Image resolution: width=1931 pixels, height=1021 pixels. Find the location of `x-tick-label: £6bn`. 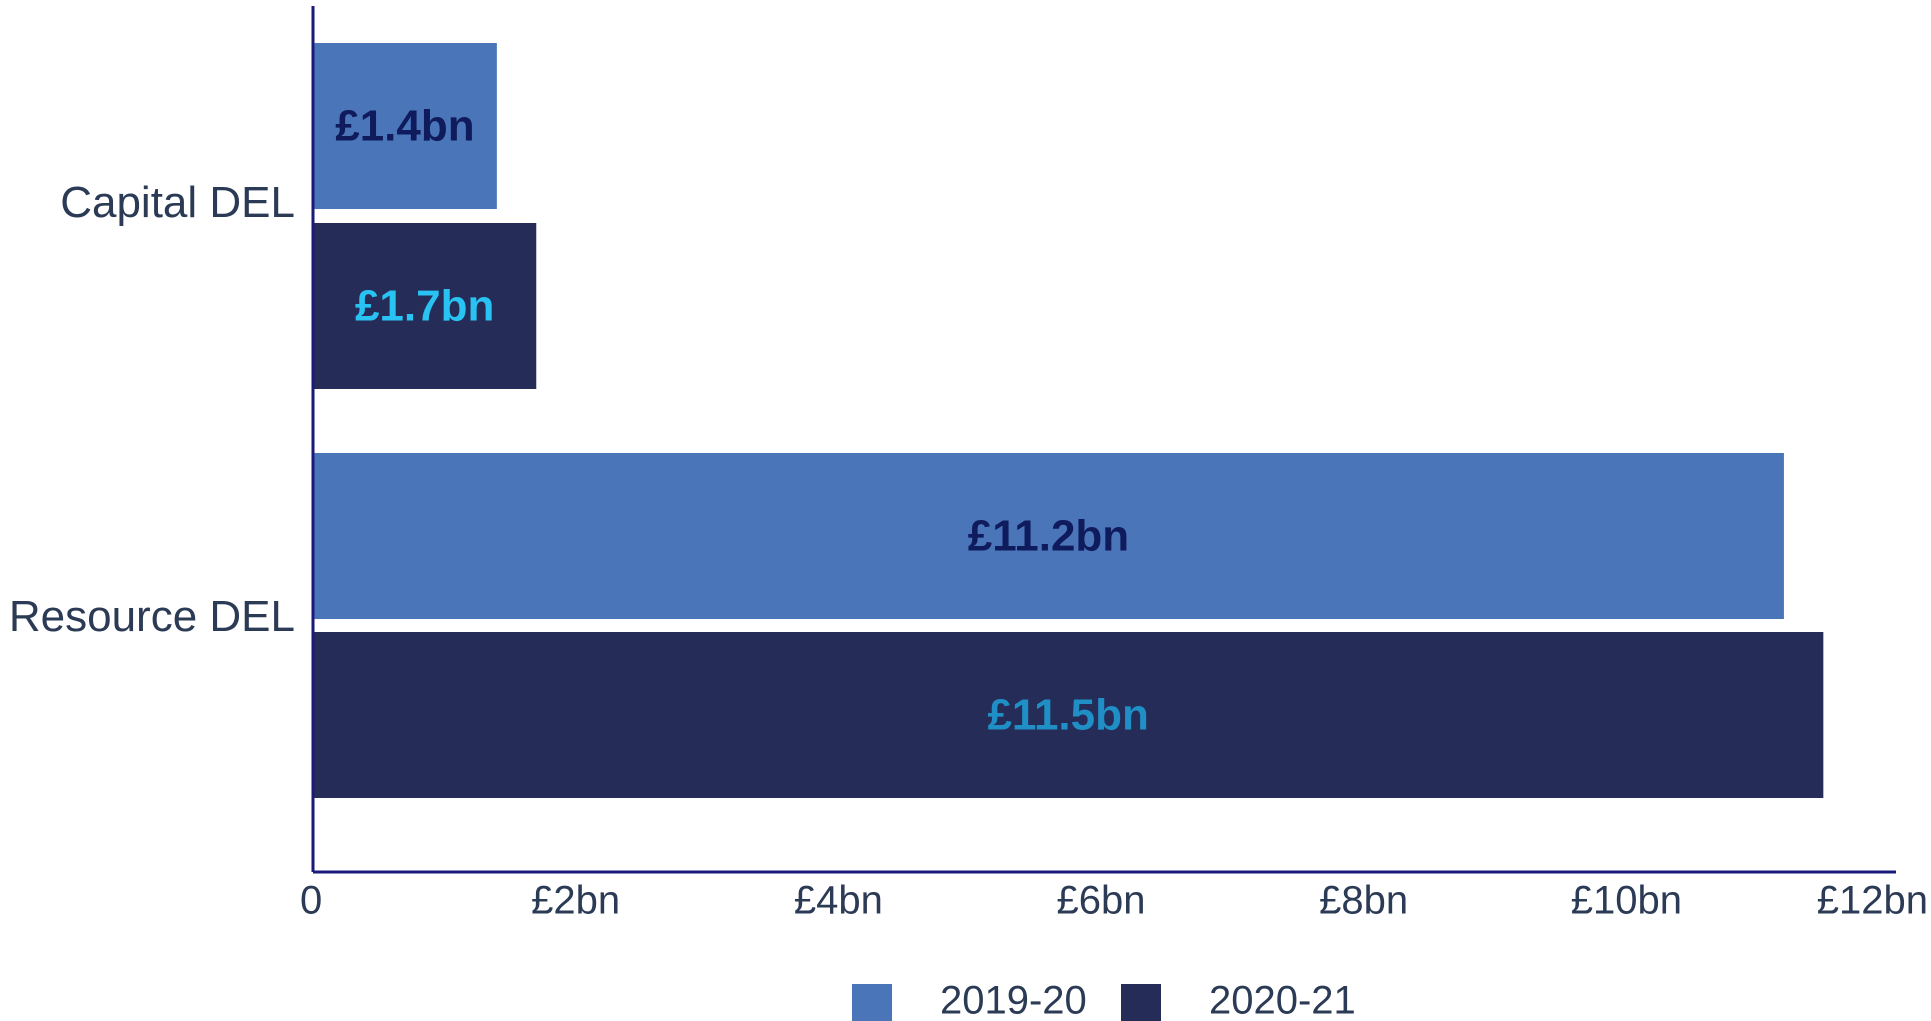

x-tick-label: £6bn is located at coordinates (1101, 901).